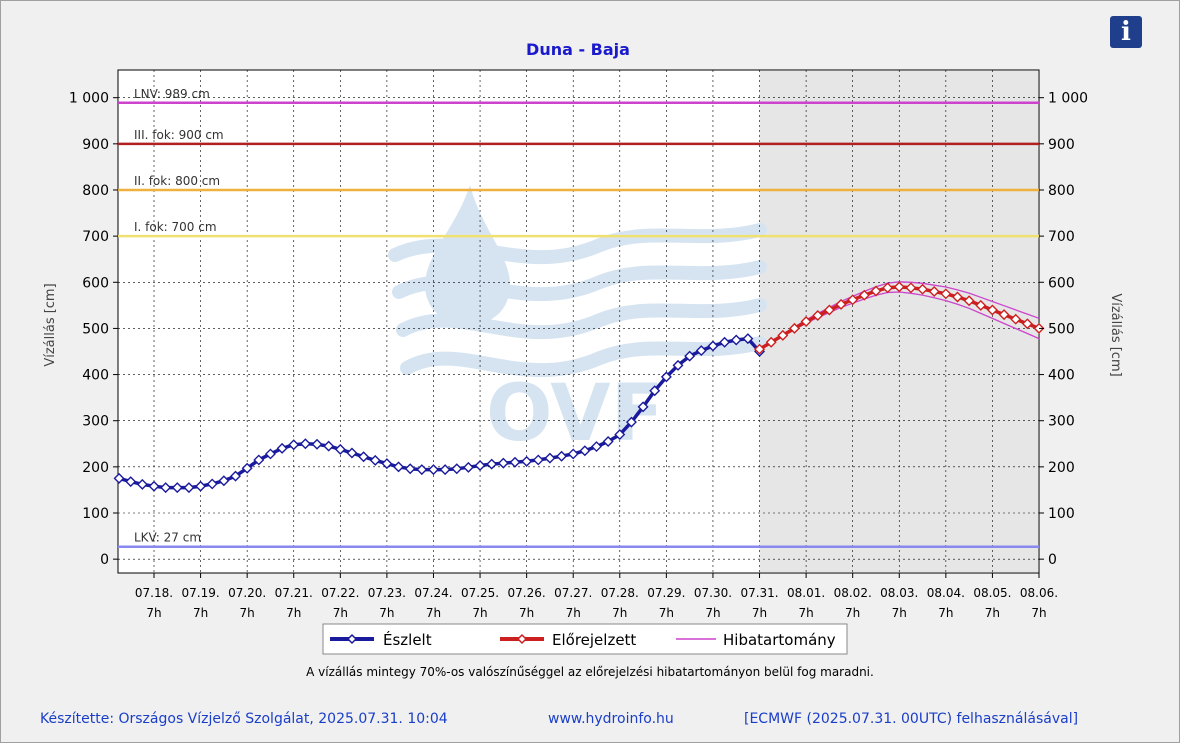 The width and height of the screenshot is (1180, 743). What do you see at coordinates (522, 639) in the screenshot?
I see `legend-marker-forecast` at bounding box center [522, 639].